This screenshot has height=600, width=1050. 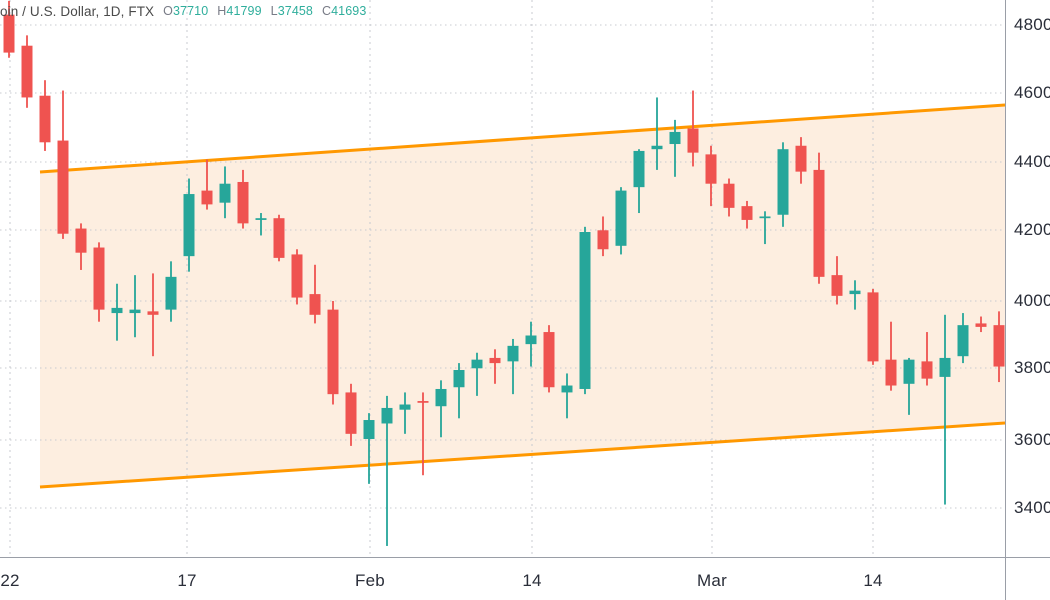 What do you see at coordinates (1027, 278) in the screenshot?
I see `price-axis: 48000 46000 44000 42000 40000 38000 36000 34000` at bounding box center [1027, 278].